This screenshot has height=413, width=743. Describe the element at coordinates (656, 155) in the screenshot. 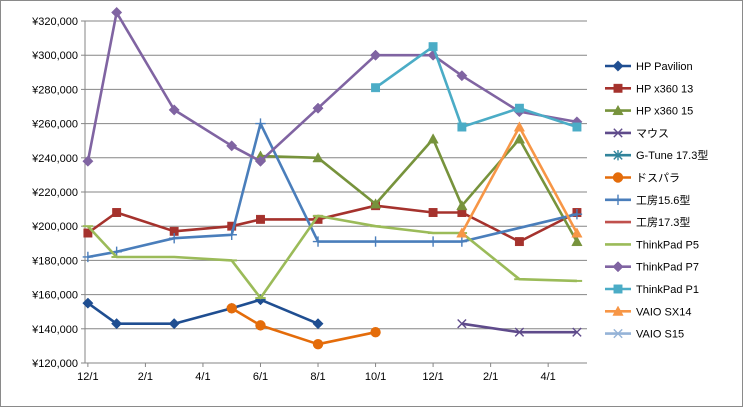

I see `legend-item: G-Tune 17.3型` at that location.